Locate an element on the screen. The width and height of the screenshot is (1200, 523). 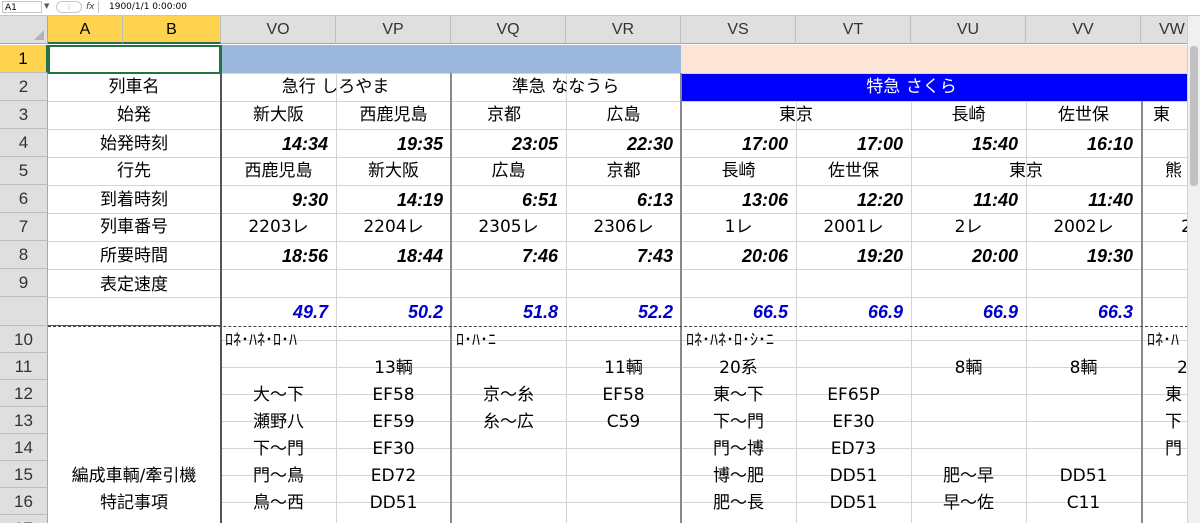
duration-vt: 19:20 is located at coordinates (879, 256).